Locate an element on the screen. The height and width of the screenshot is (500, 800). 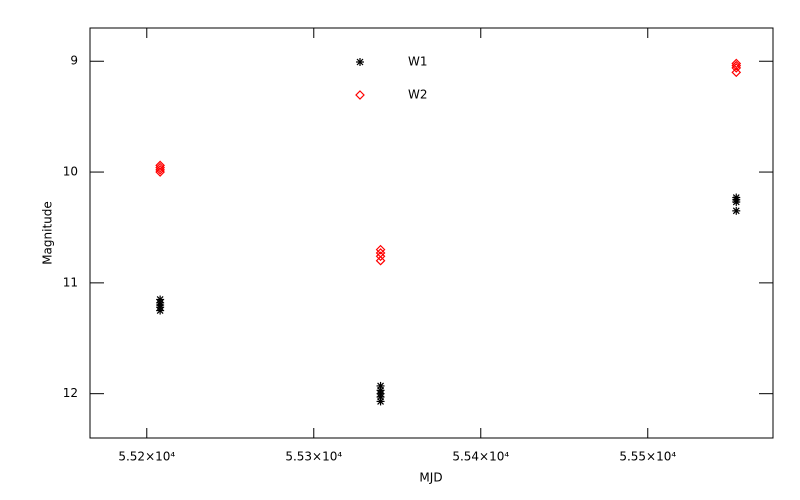
y-tick-label: 9 is located at coordinates (74, 61).